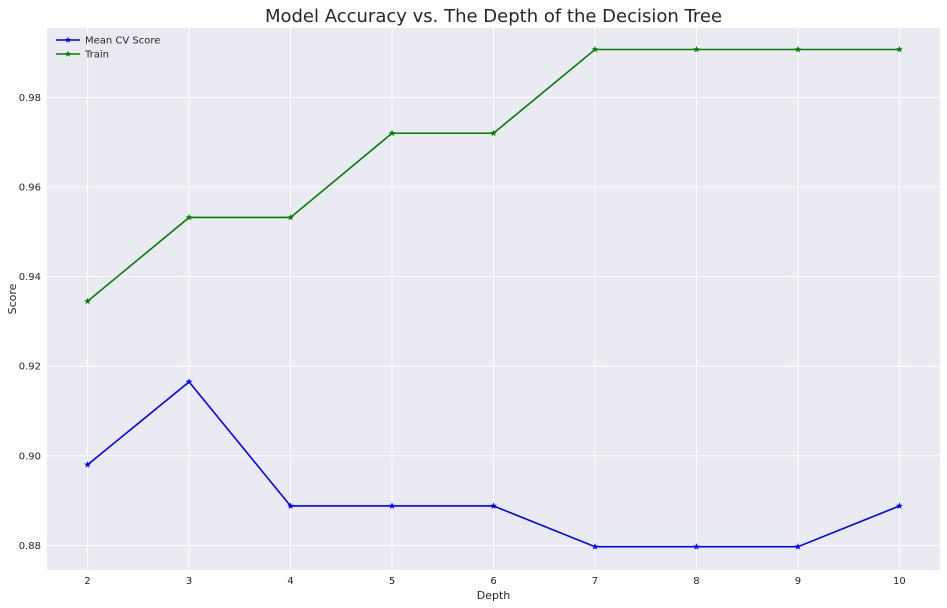 The height and width of the screenshot is (608, 947). Describe the element at coordinates (30, 188) in the screenshot. I see `y-tick-label: 0.96` at that location.